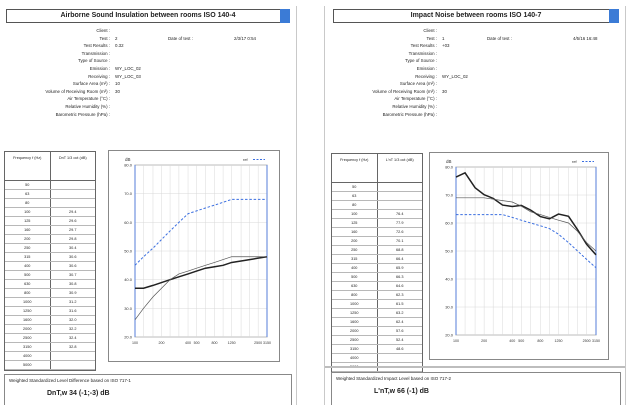 The height and width of the screenshot is (405, 627). I want to click on frequency-cell: 315, so click(355, 259).